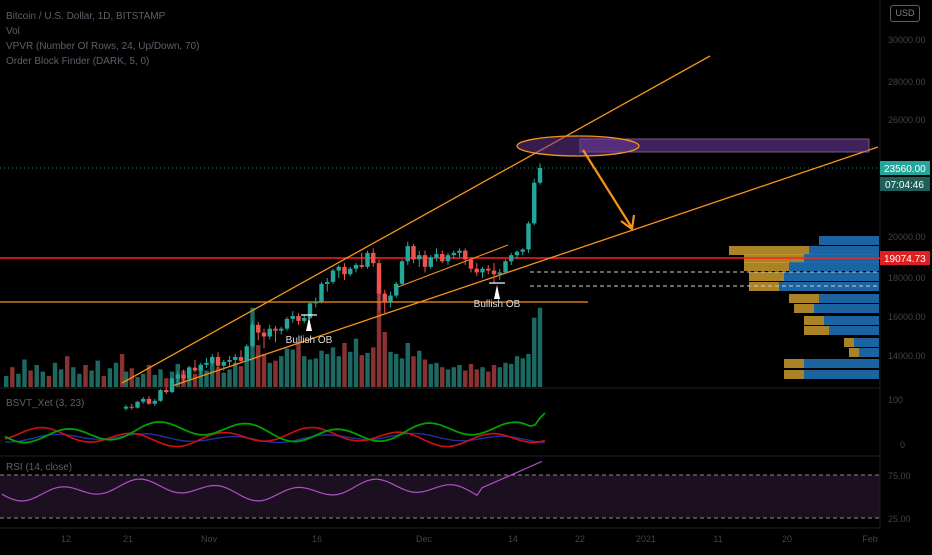 The width and height of the screenshot is (932, 555). I want to click on bullish-ob-marker-icon, so click(309, 324).